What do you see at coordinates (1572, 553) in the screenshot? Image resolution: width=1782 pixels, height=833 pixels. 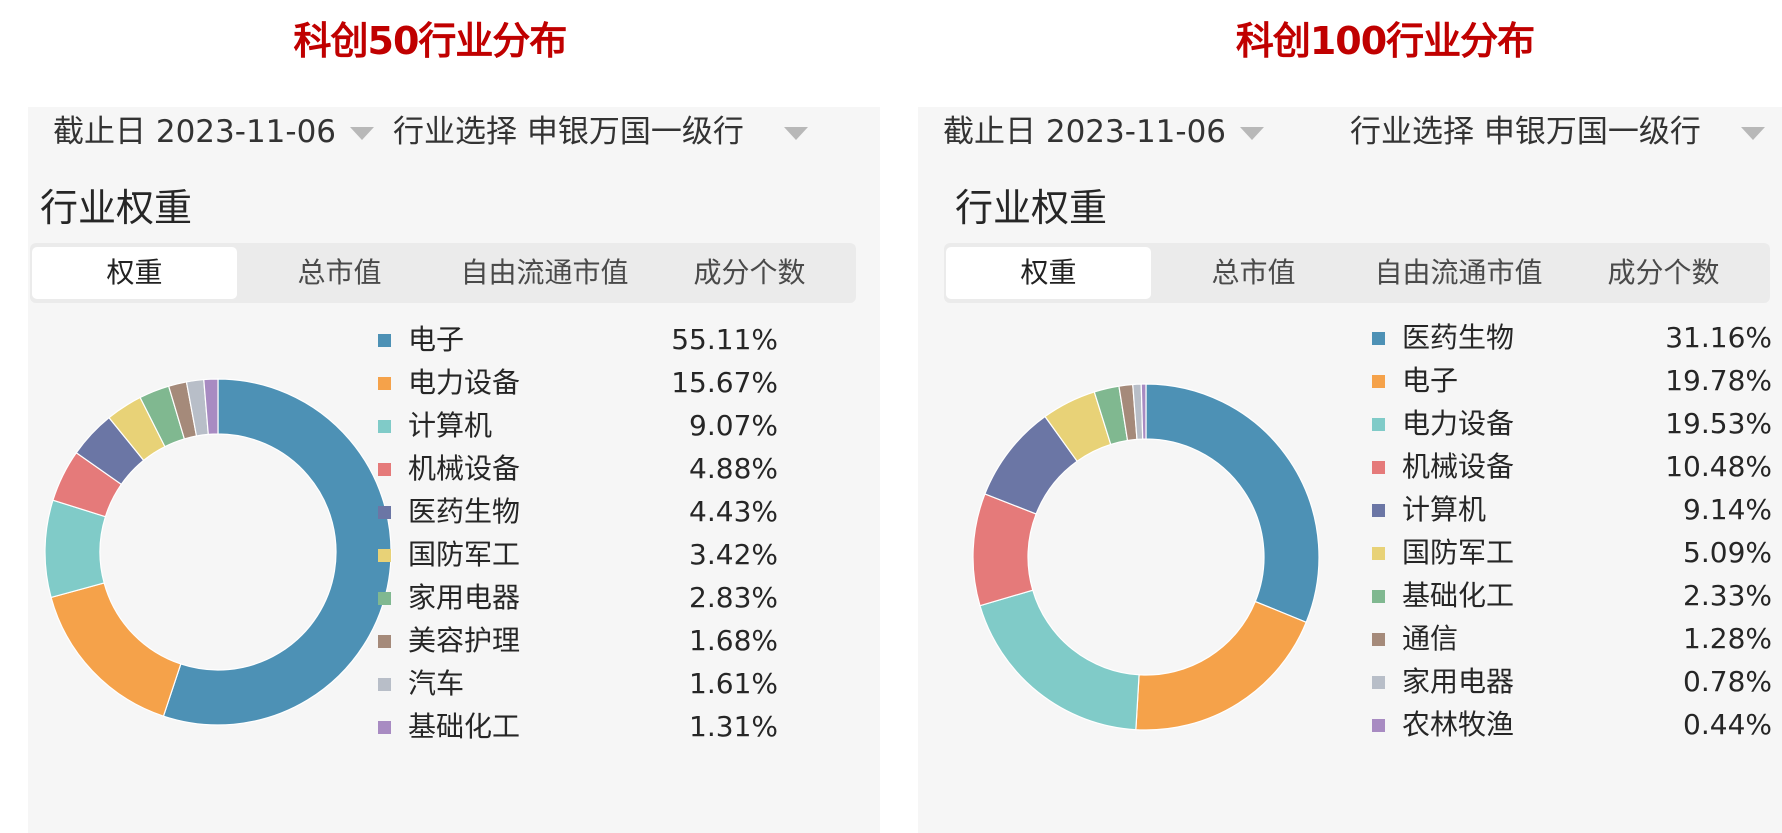 I see `legend-item: 国防军工 5.09%` at bounding box center [1572, 553].